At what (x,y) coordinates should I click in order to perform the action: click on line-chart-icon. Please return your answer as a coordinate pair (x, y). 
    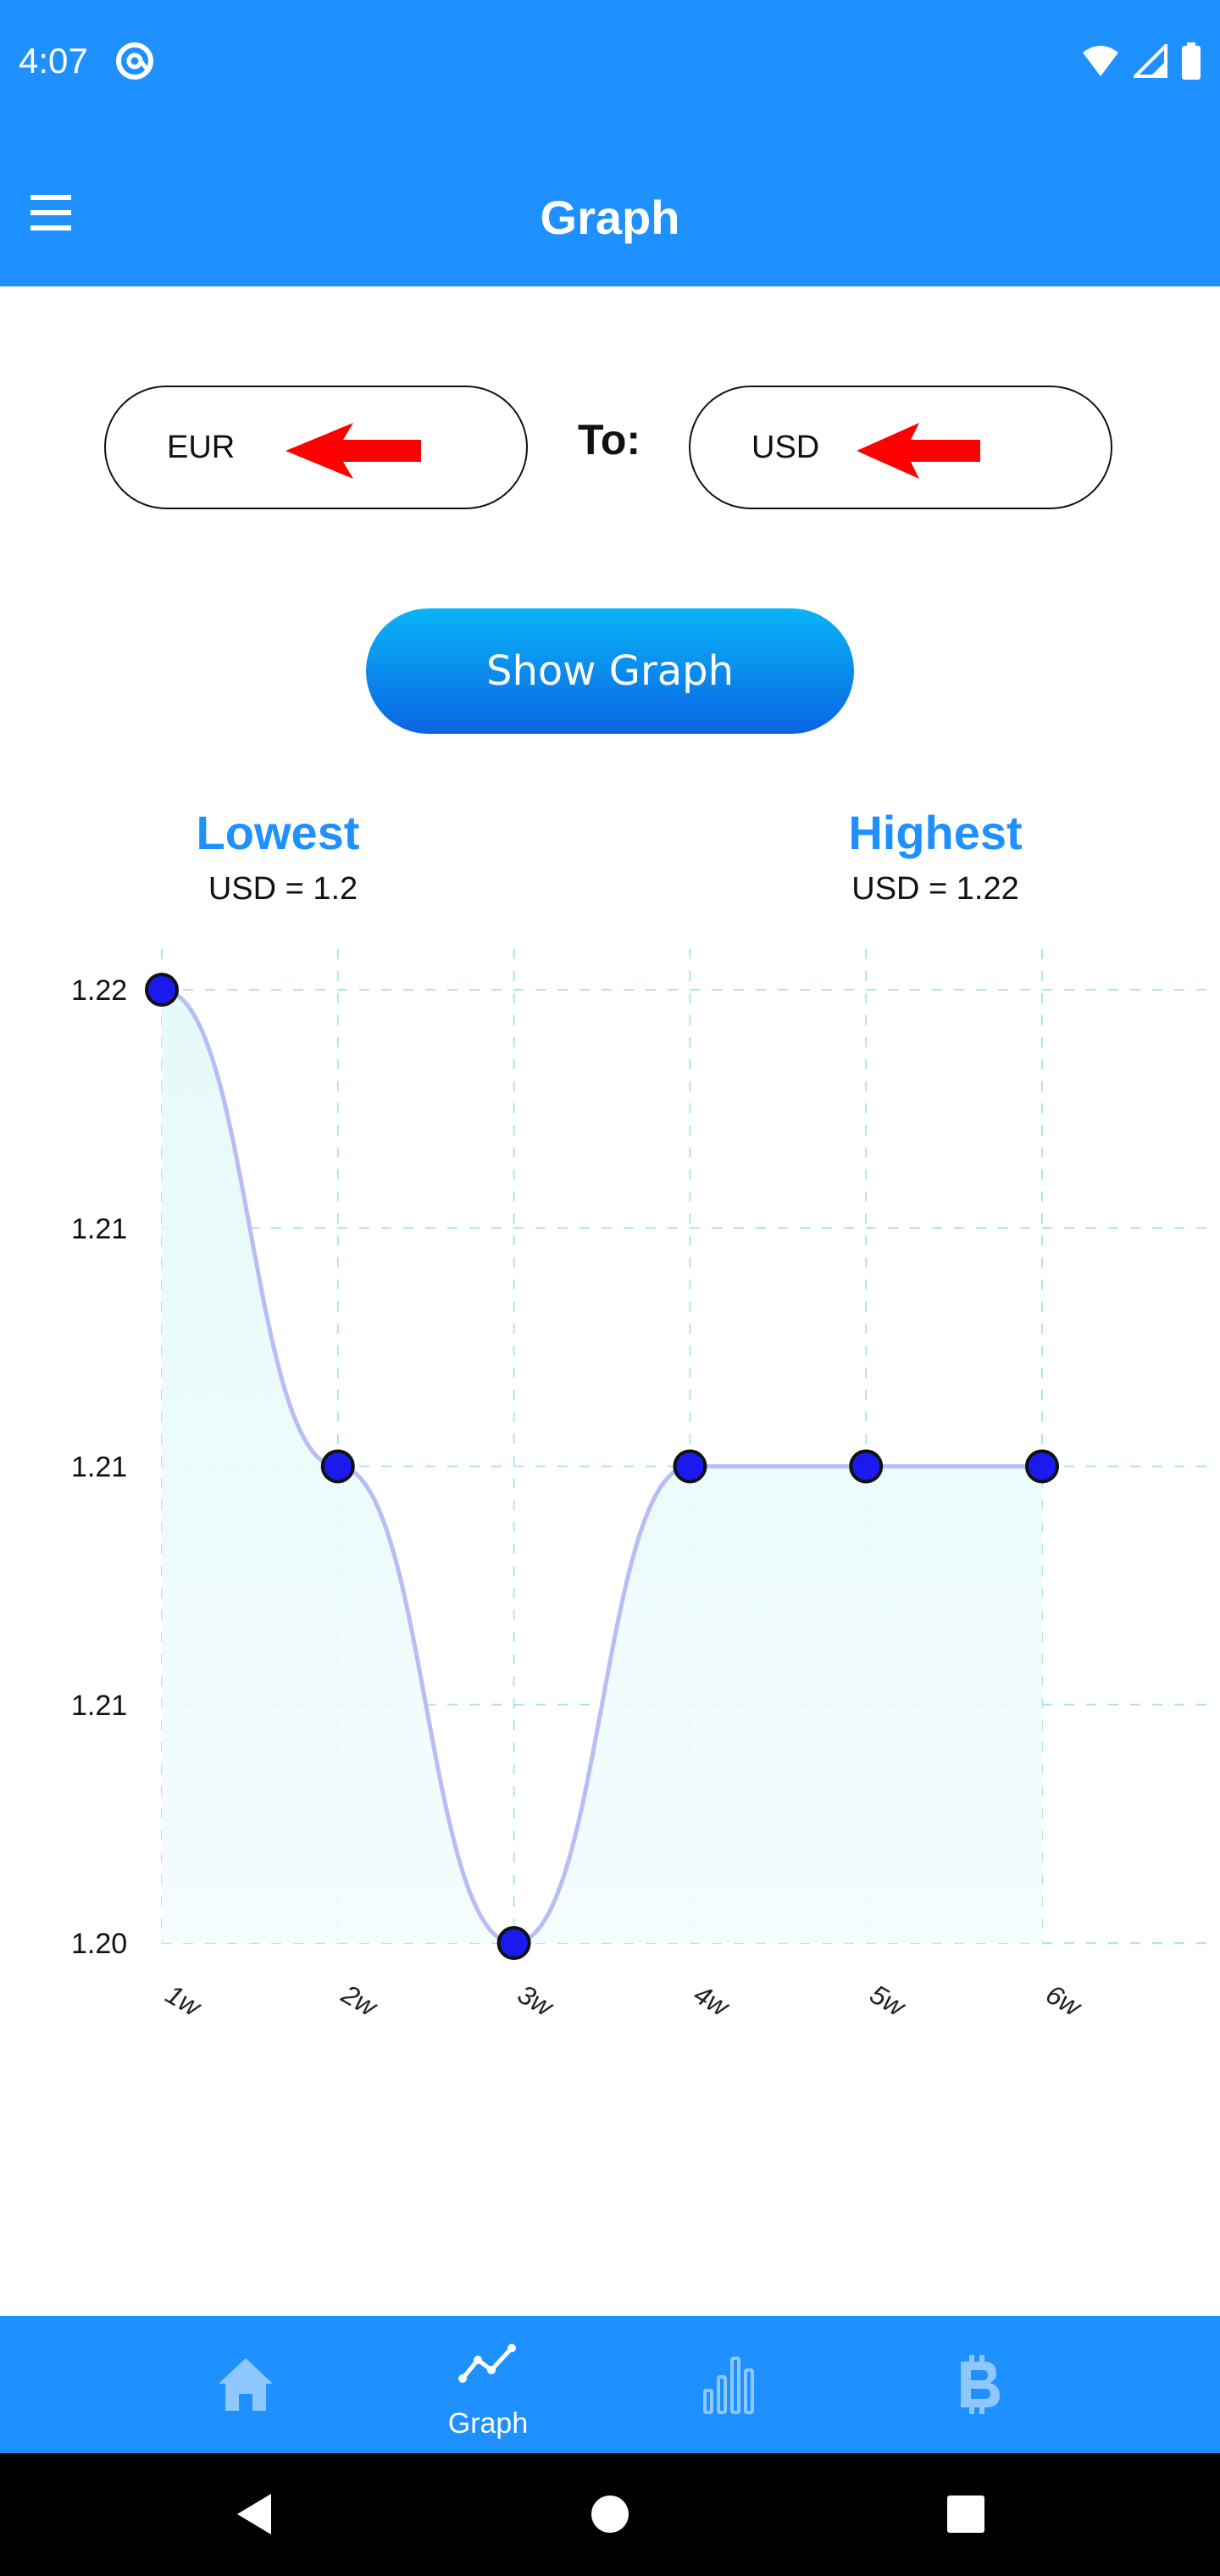
    Looking at the image, I should click on (487, 2363).